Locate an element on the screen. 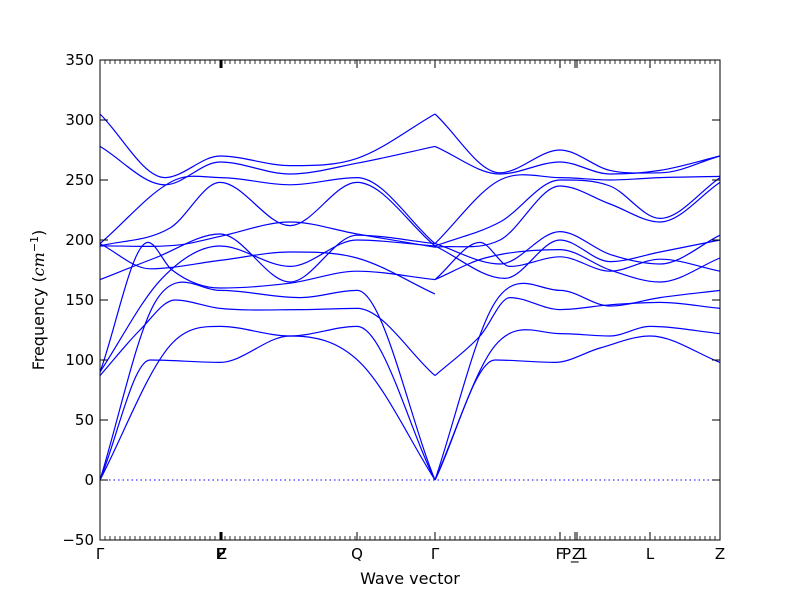  x-tick-label: L is located at coordinates (650, 554).